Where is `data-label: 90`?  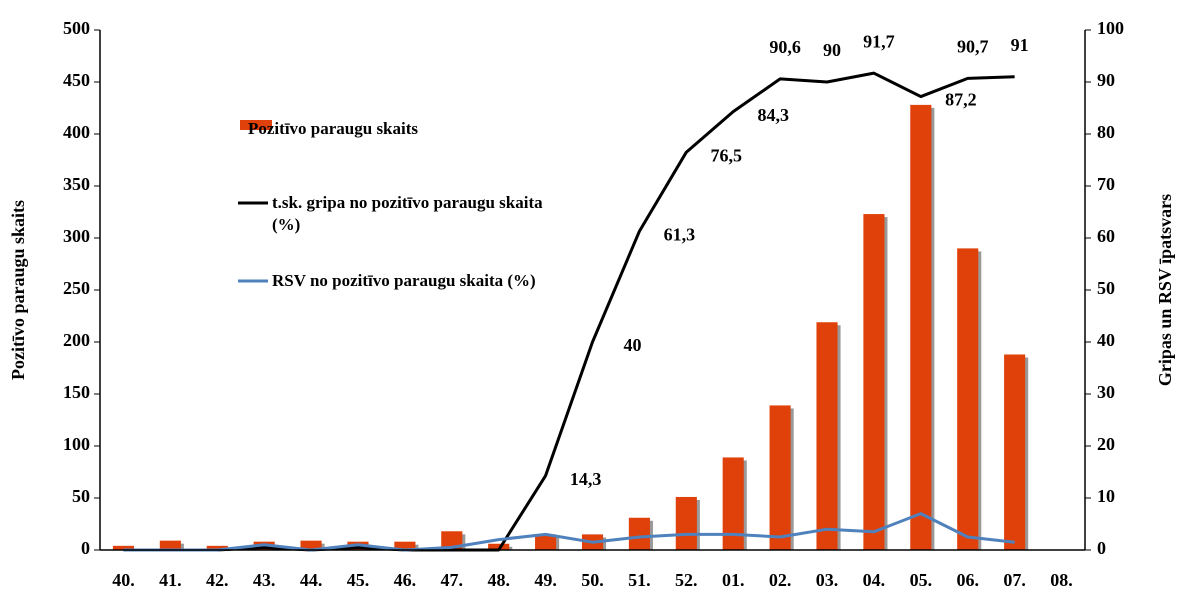 data-label: 90 is located at coordinates (832, 50).